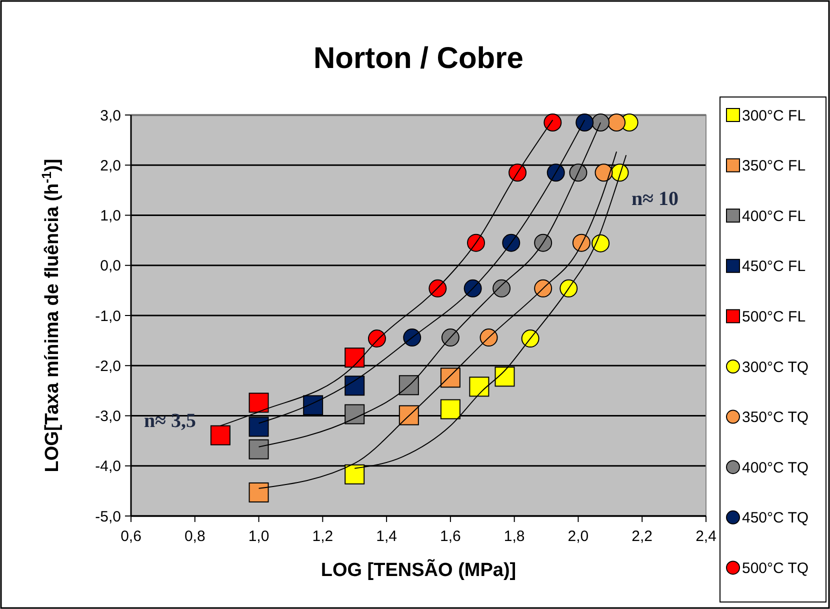 Image resolution: width=830 pixels, height=609 pixels. I want to click on x-tick-label: 1,6, so click(450, 536).